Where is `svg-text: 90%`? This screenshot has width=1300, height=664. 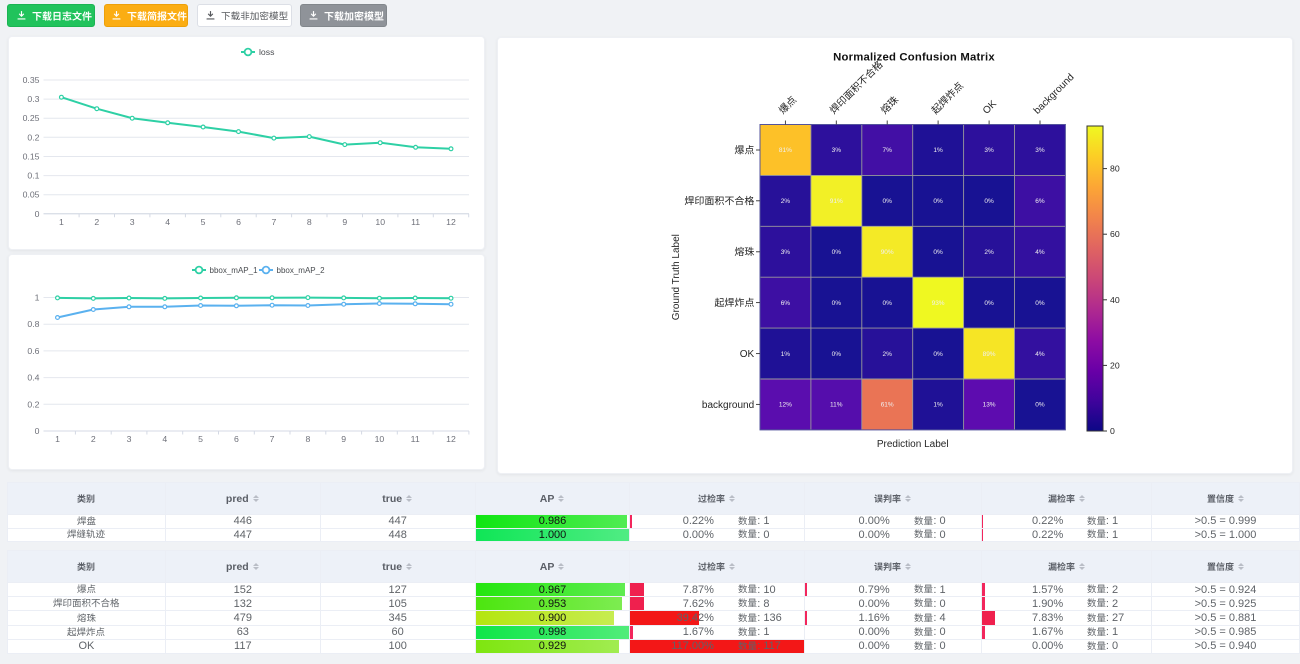
svg-text: 90% is located at coordinates (887, 252).